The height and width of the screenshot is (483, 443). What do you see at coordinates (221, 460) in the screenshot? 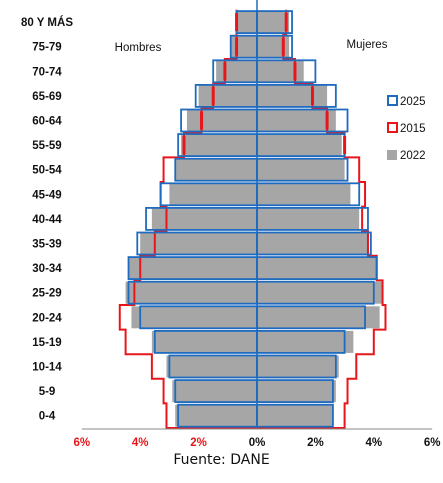
I see `source-caption: Fuente: DANE` at bounding box center [221, 460].